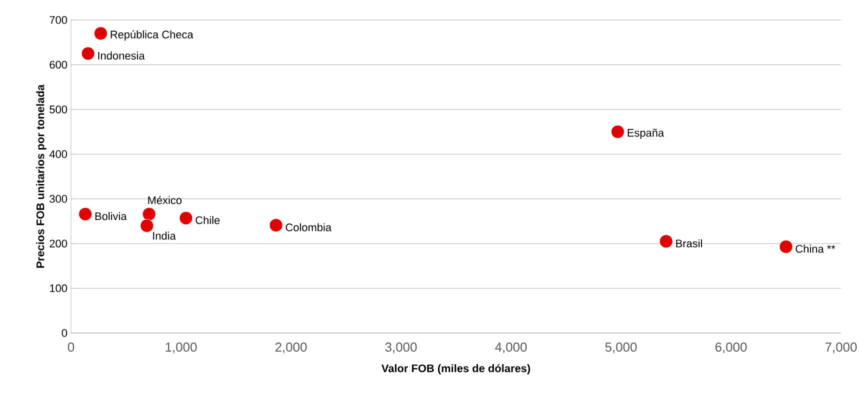 This screenshot has width=859, height=405. What do you see at coordinates (111, 216) in the screenshot?
I see `annotation: Bolivia` at bounding box center [111, 216].